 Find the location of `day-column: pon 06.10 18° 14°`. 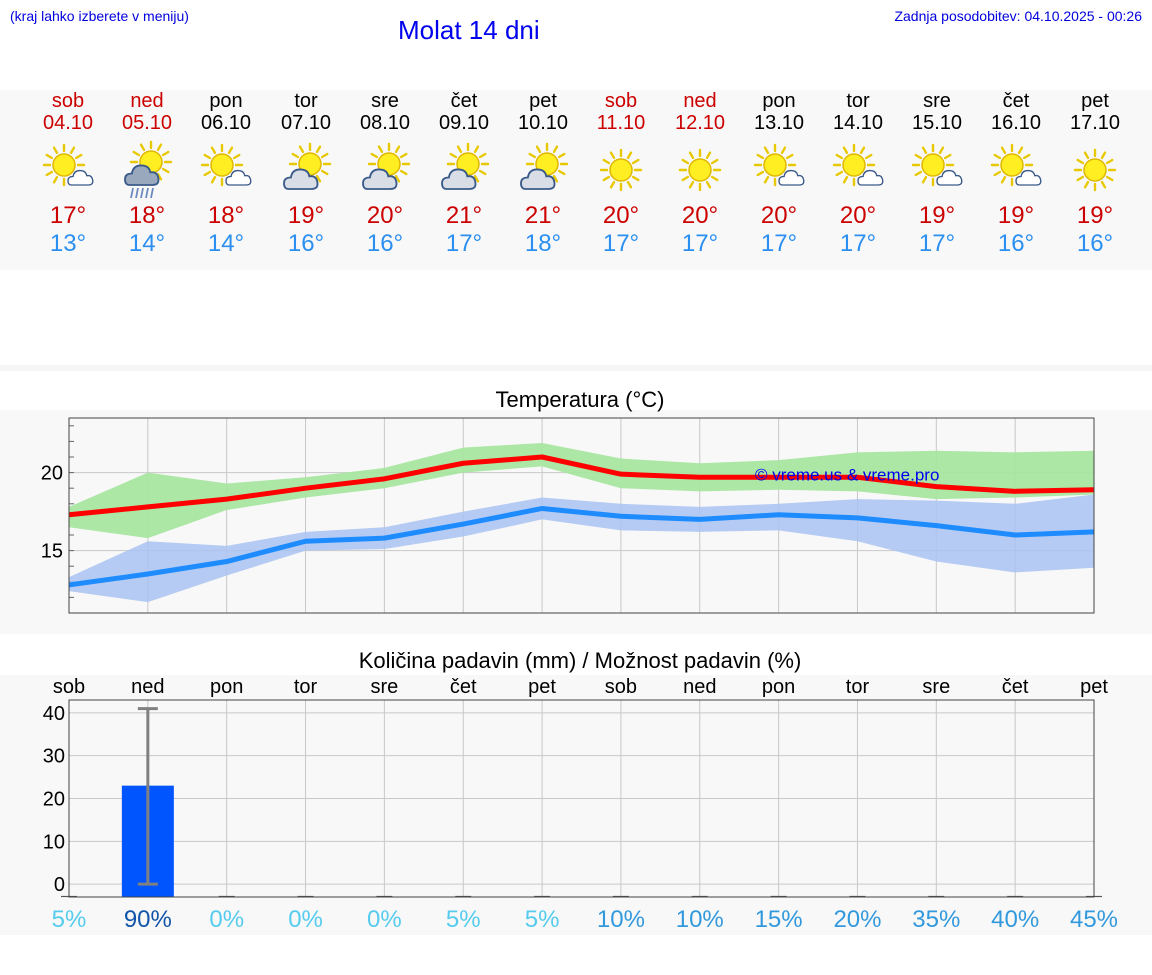

day-column: pon 06.10 18° 14° is located at coordinates (226, 174).